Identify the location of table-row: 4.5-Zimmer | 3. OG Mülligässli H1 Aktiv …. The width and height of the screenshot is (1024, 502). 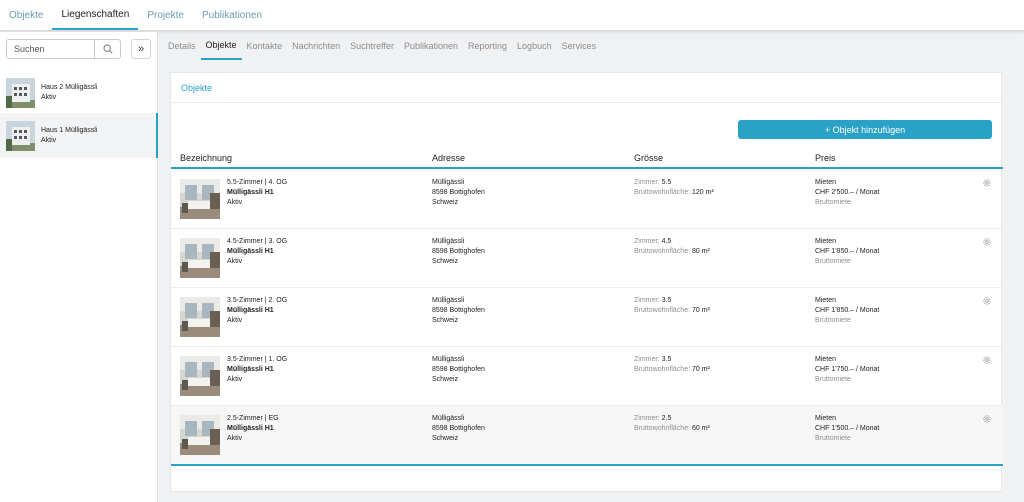
(587, 258).